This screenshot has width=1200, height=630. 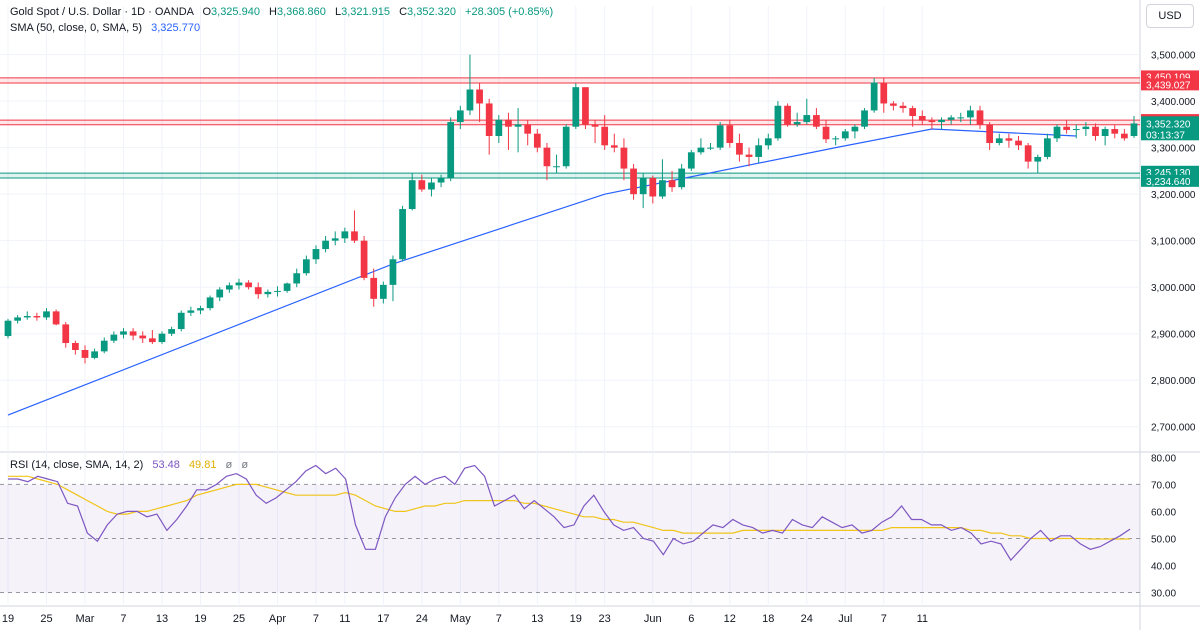 What do you see at coordinates (102, 12) in the screenshot?
I see `symbol-title: Gold Spot / U.S. Dollar · 1D · OANDA` at bounding box center [102, 12].